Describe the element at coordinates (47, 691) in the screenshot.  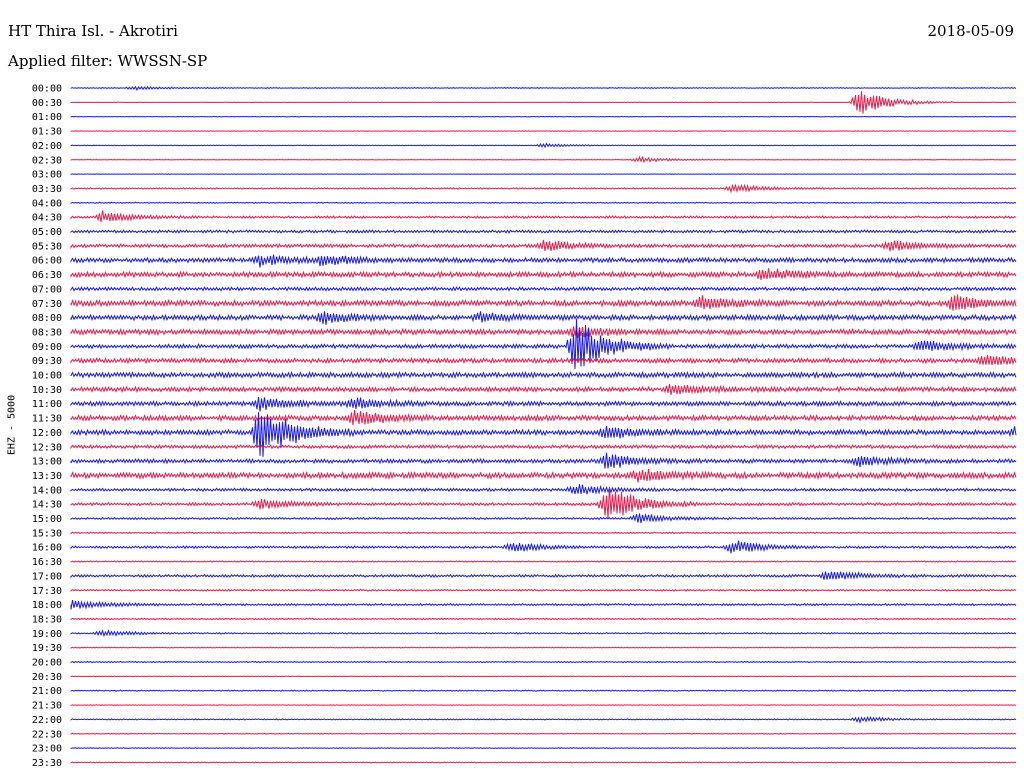
I see `row-time-label: 21:00` at that location.